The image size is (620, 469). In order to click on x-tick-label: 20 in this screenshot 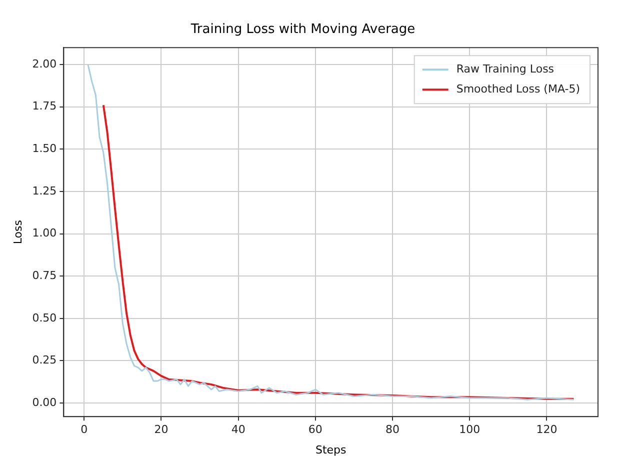, I will do `click(161, 429)`.